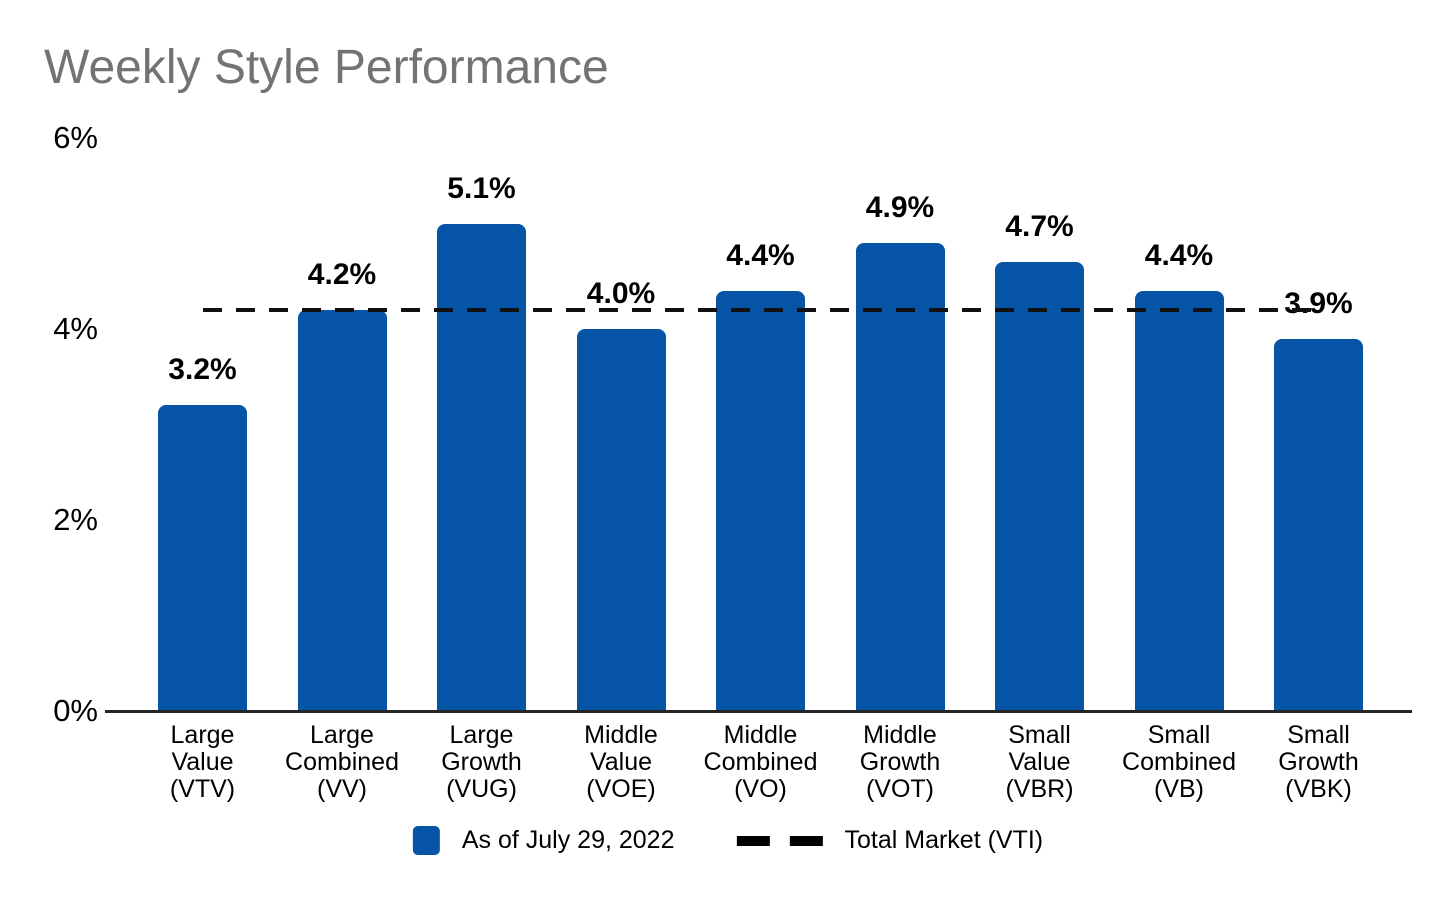  I want to click on bar-value-label: 5.1%, so click(481, 188).